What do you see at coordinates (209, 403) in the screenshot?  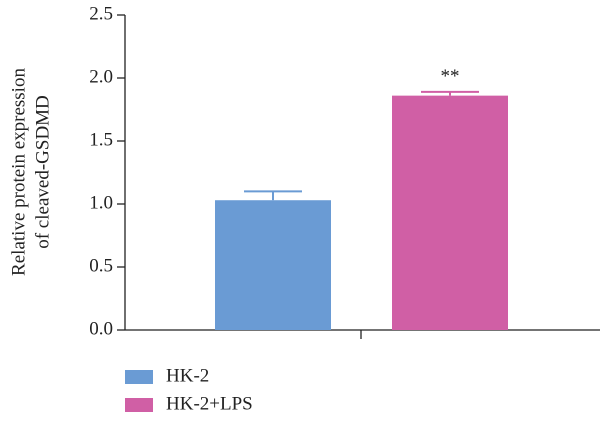 I see `legend-label: HK-2+LPS` at bounding box center [209, 403].